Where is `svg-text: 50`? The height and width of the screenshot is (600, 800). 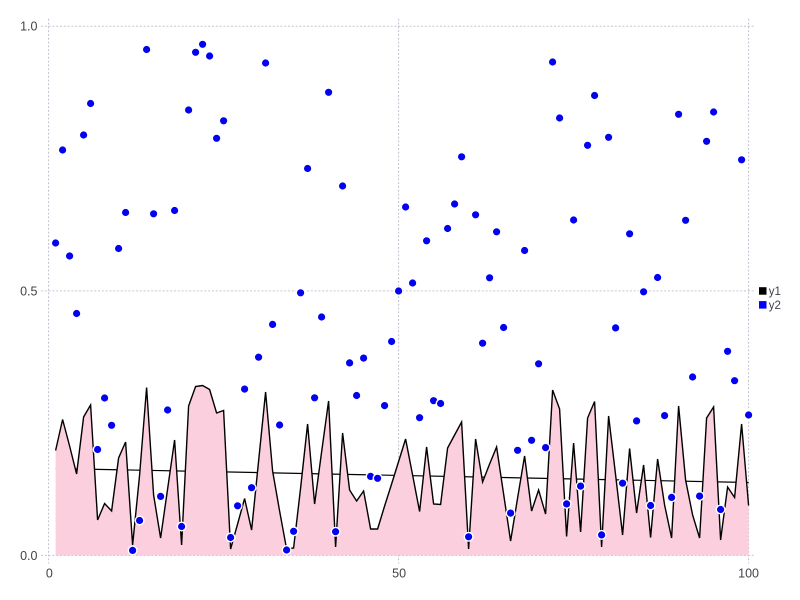 svg-text: 50 is located at coordinates (399, 574).